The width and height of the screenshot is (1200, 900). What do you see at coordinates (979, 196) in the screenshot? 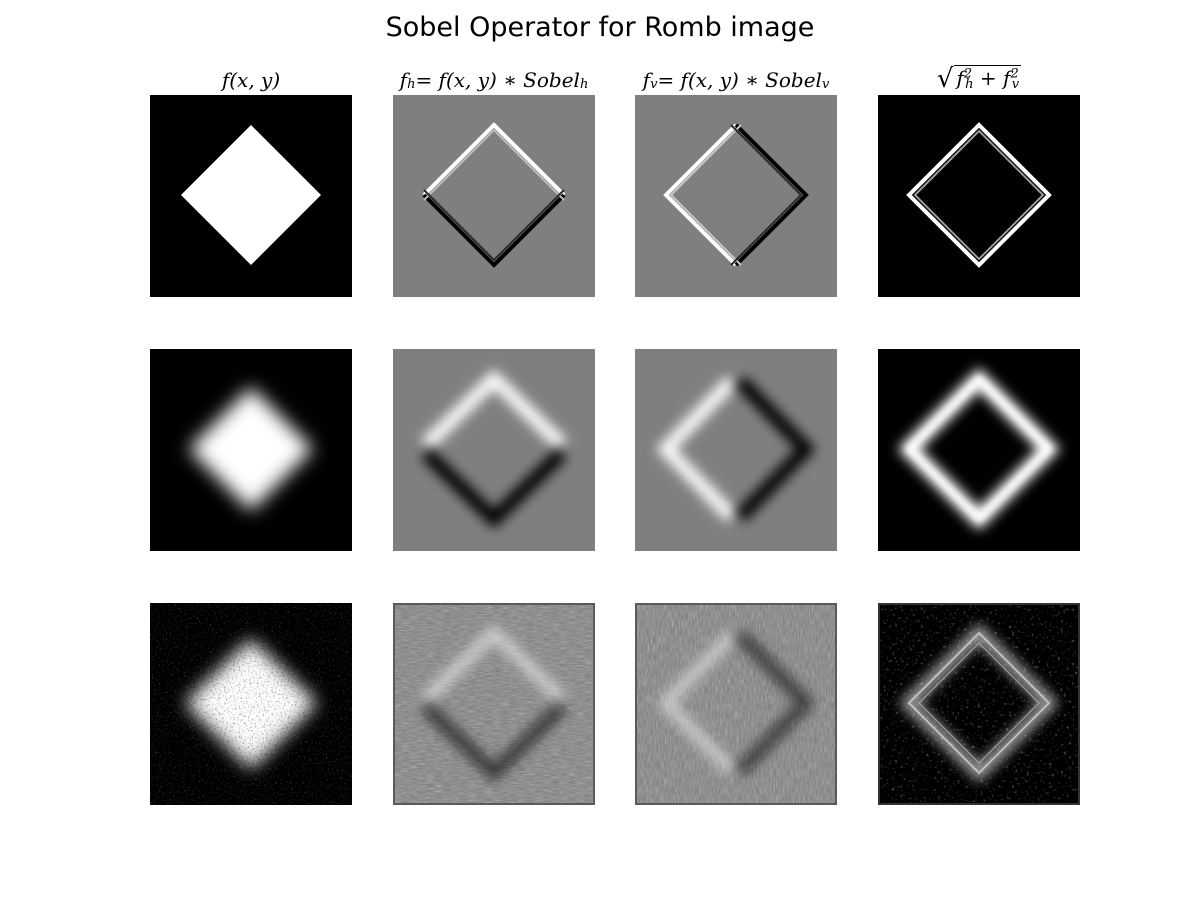
I see `panel-sharp-magnitude` at bounding box center [979, 196].